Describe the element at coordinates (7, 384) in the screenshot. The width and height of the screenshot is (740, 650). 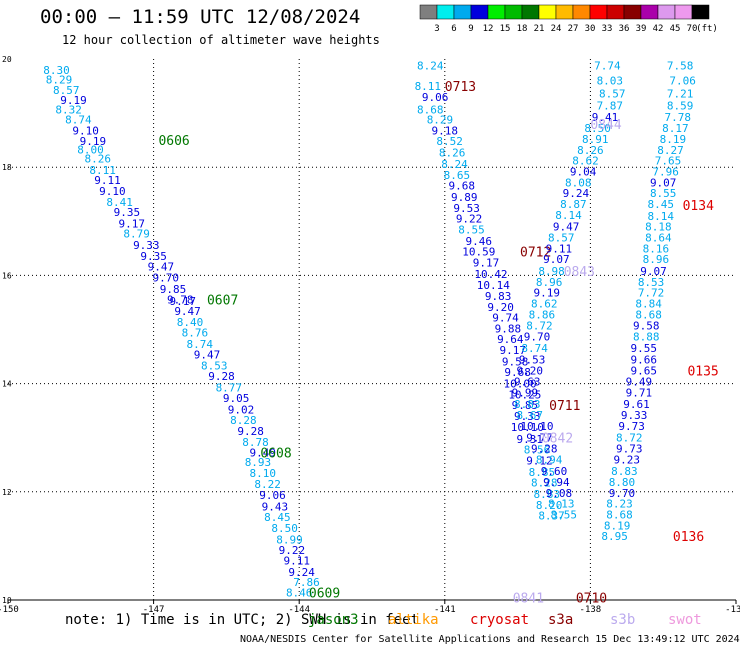
I see `y-tick-label: 14` at that location.